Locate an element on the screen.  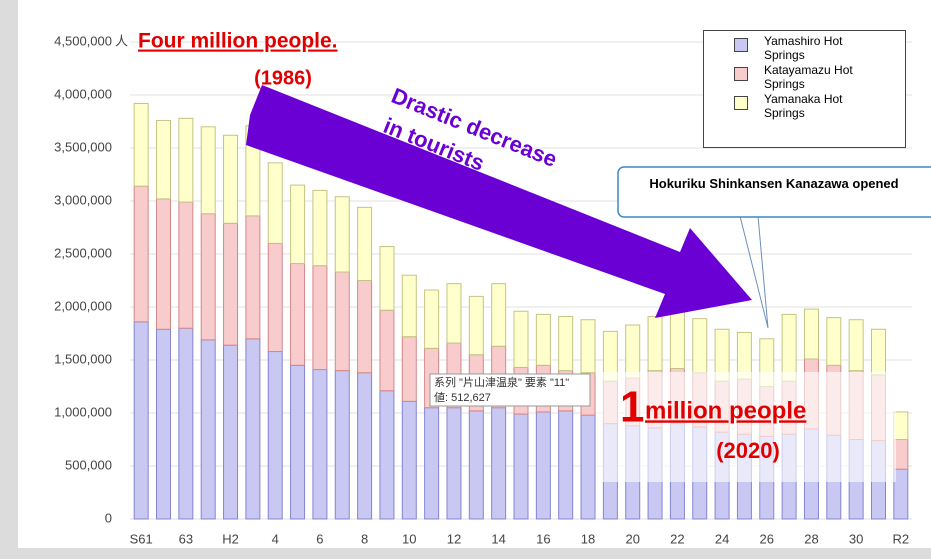
y-tick-label: 1,000,000 is located at coordinates (83, 411).